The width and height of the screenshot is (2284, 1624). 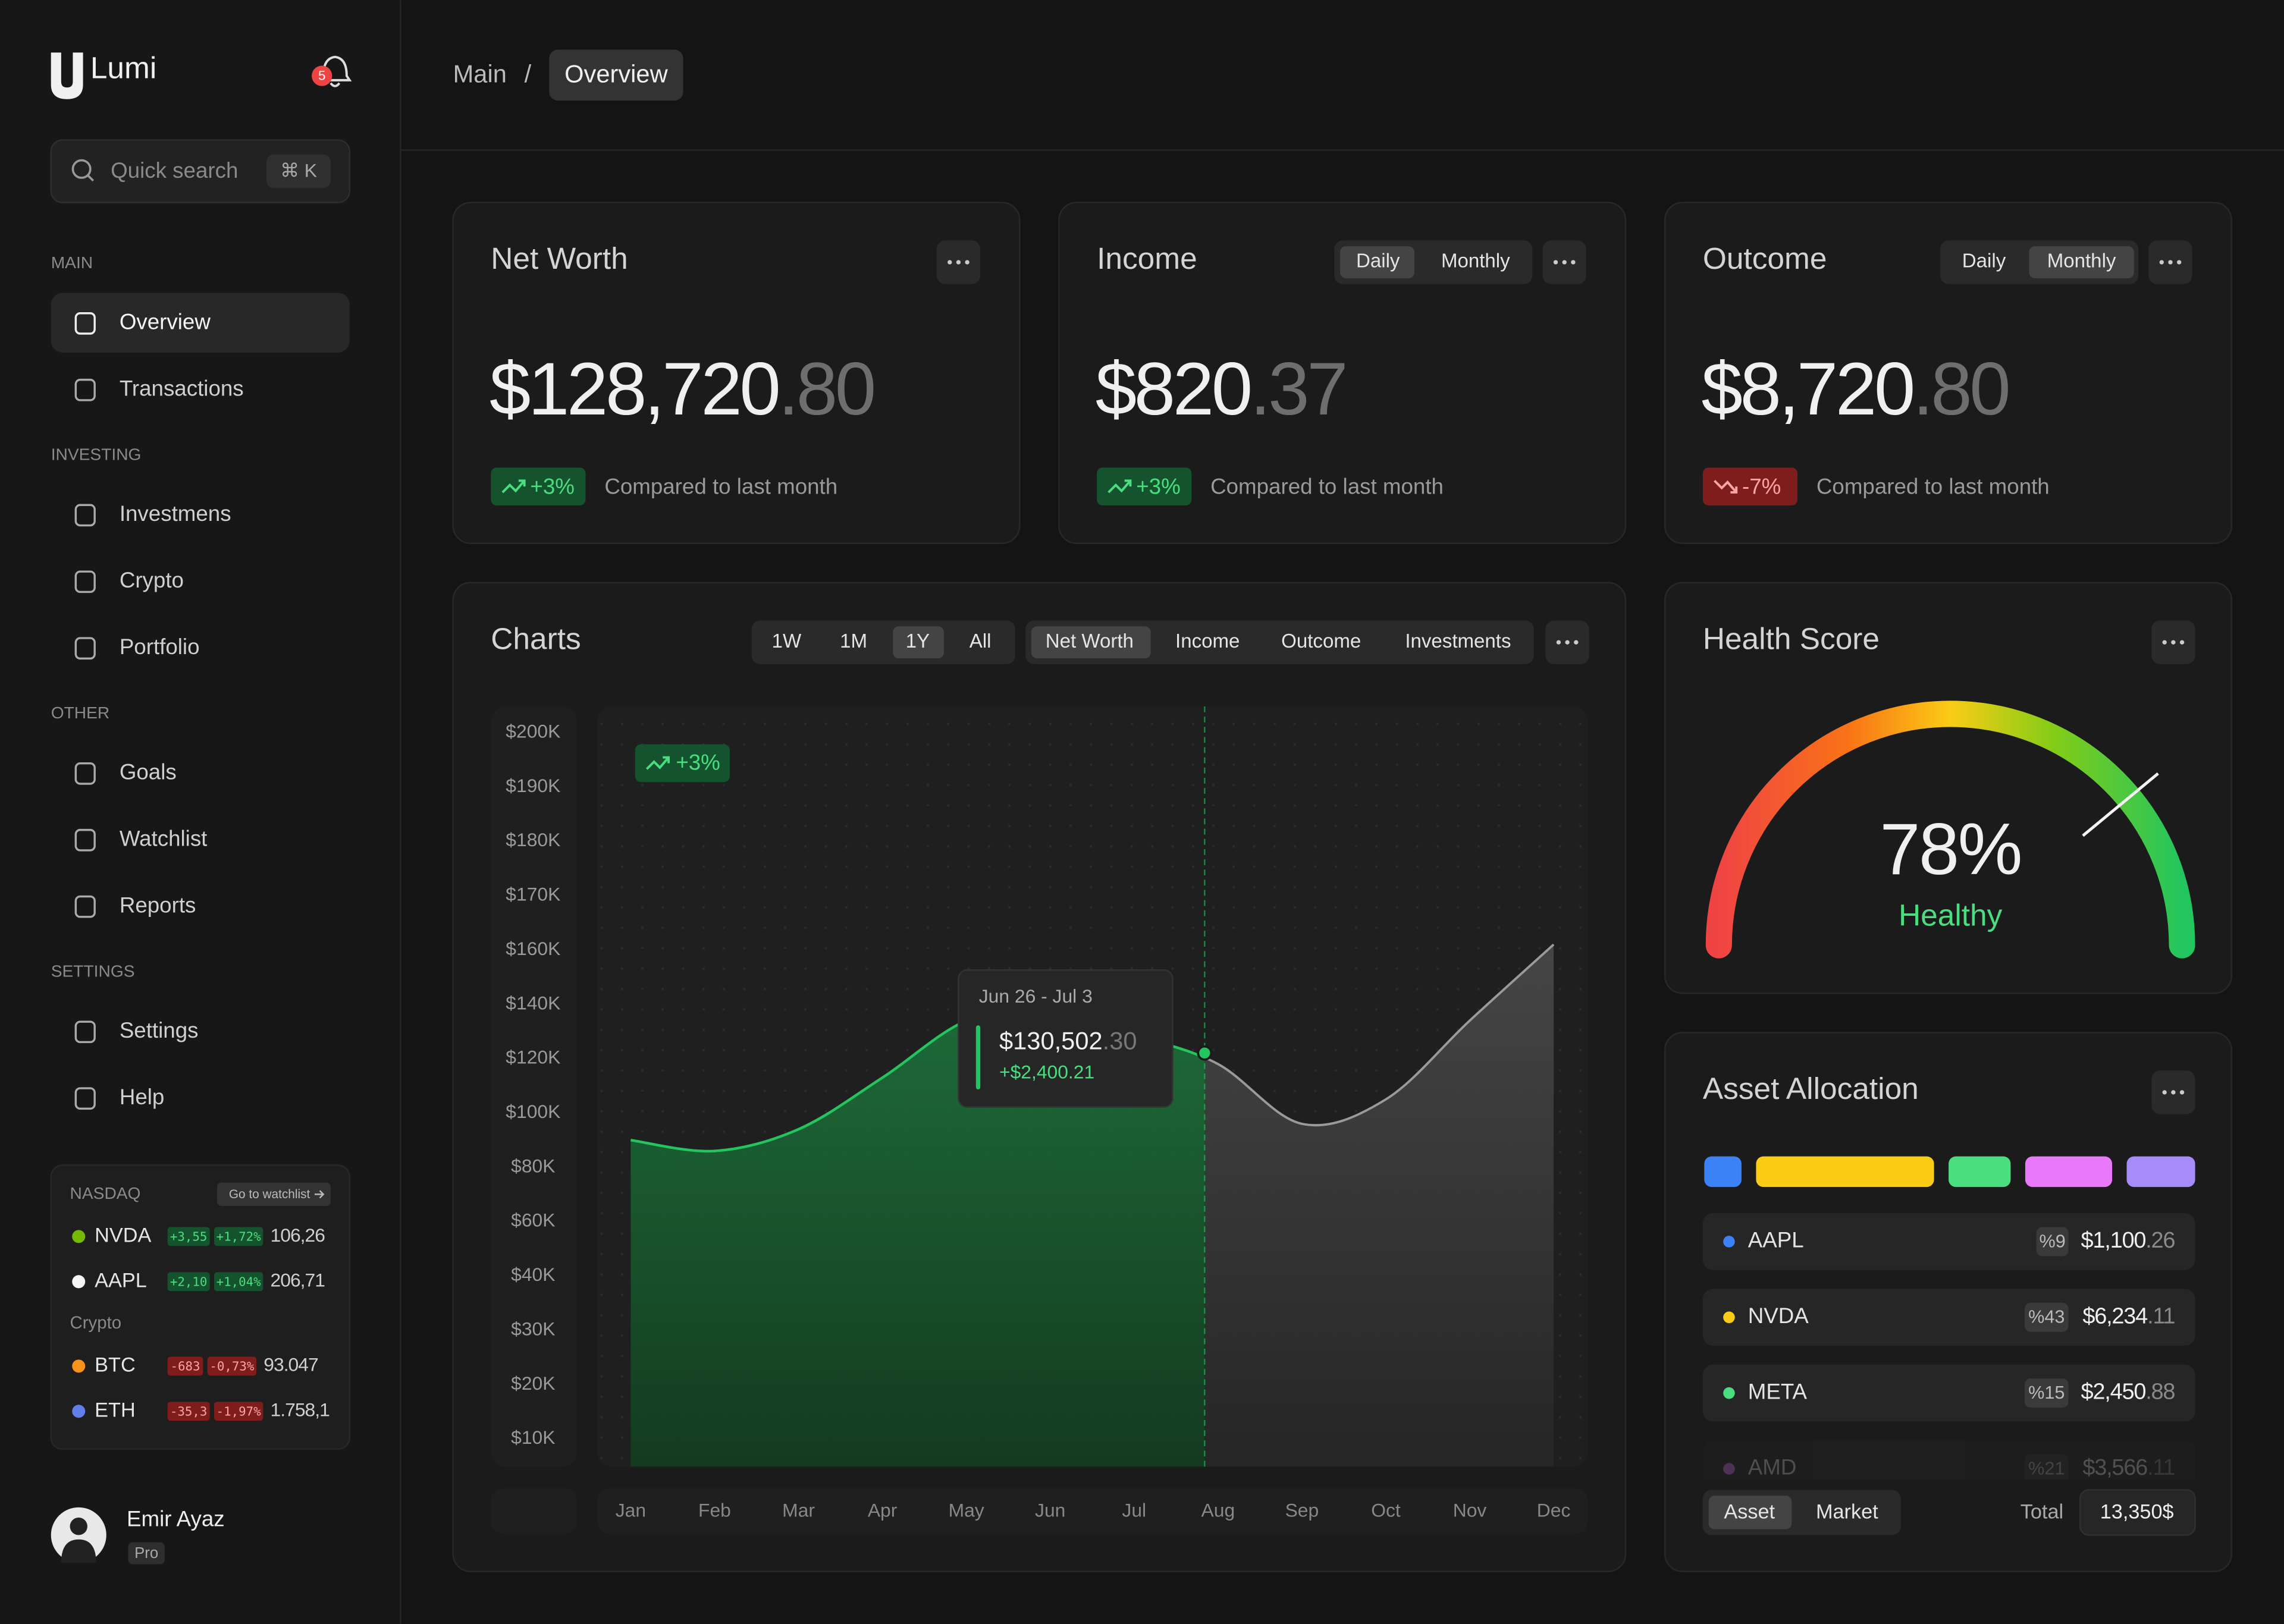 What do you see at coordinates (152, 580) in the screenshot?
I see `nav-item: Crypto` at bounding box center [152, 580].